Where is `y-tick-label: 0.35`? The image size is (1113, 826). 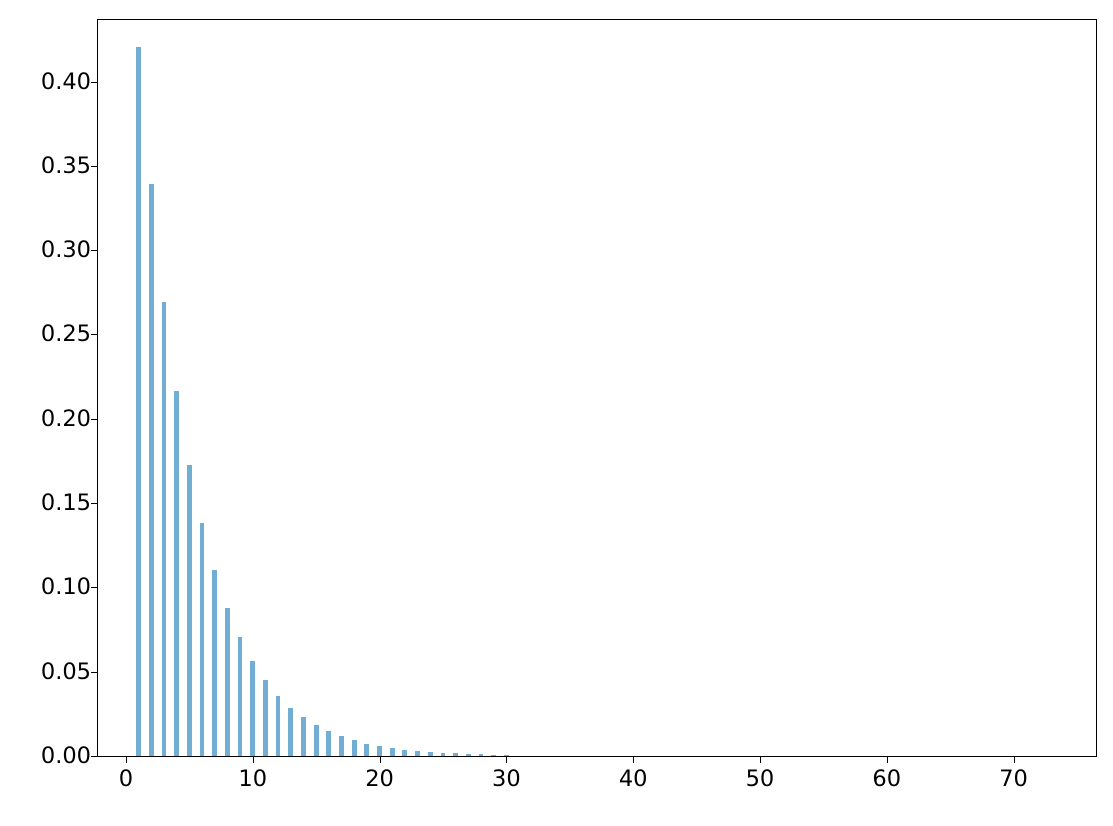
y-tick-label: 0.35 is located at coordinates (65, 165).